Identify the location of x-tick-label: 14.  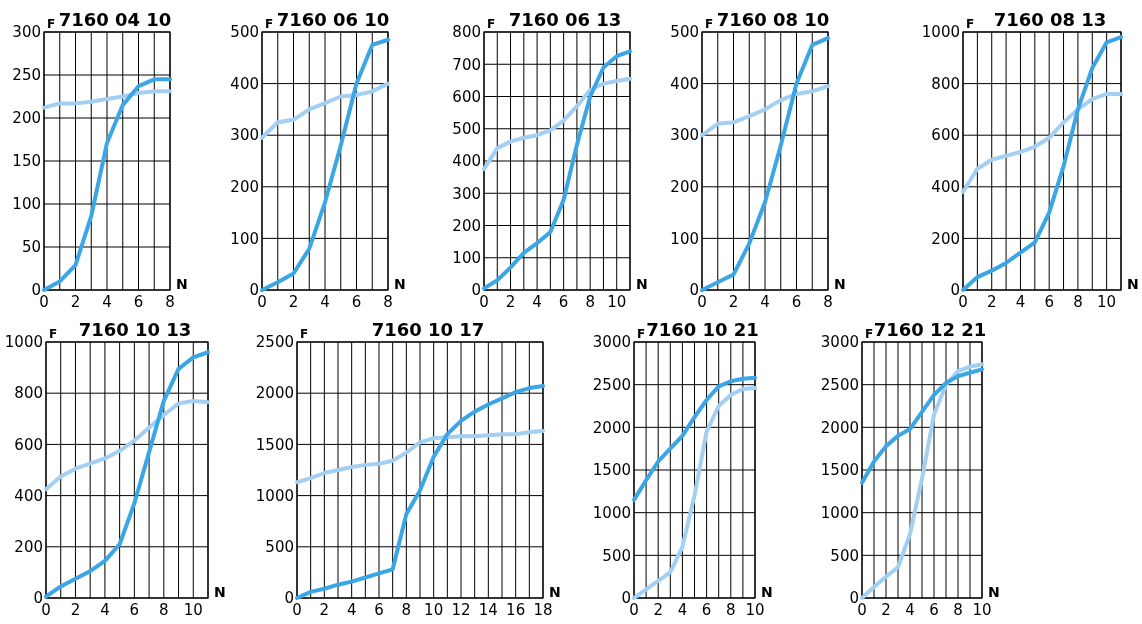
(488, 610).